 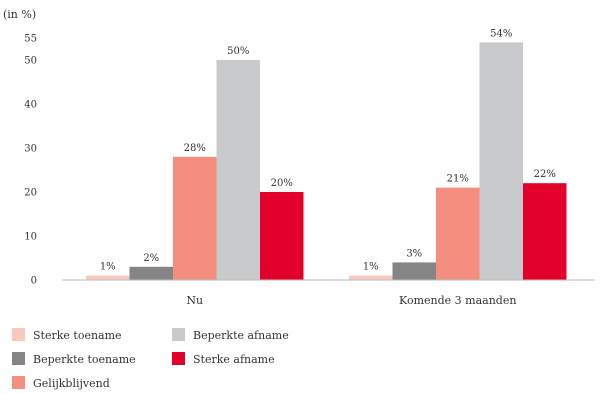 What do you see at coordinates (30, 61) in the screenshot?
I see `y-tick-label-5: 50` at bounding box center [30, 61].